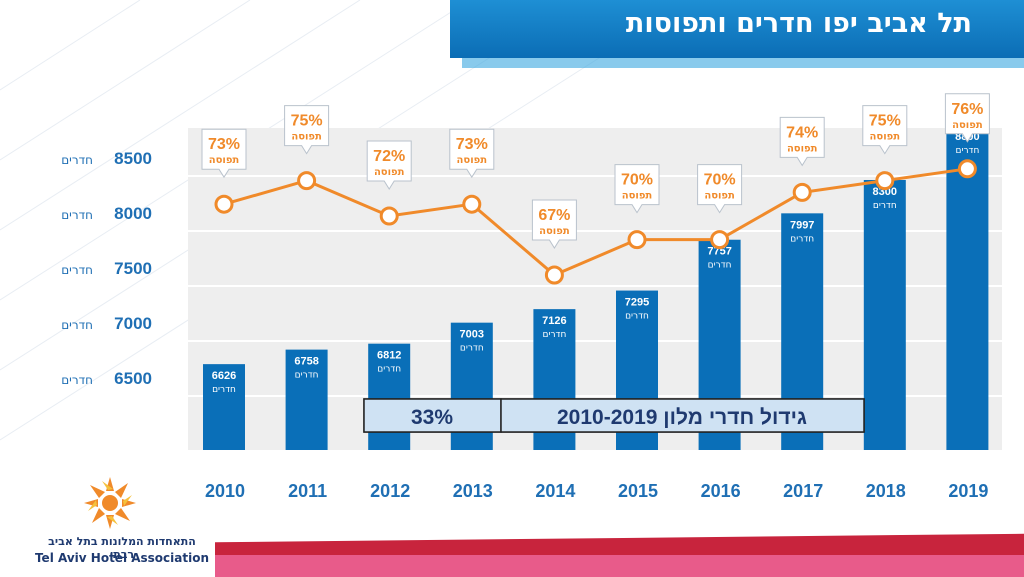  What do you see at coordinates (306, 362) in the screenshot?
I see `bar-value-label: 6758` at bounding box center [306, 362].